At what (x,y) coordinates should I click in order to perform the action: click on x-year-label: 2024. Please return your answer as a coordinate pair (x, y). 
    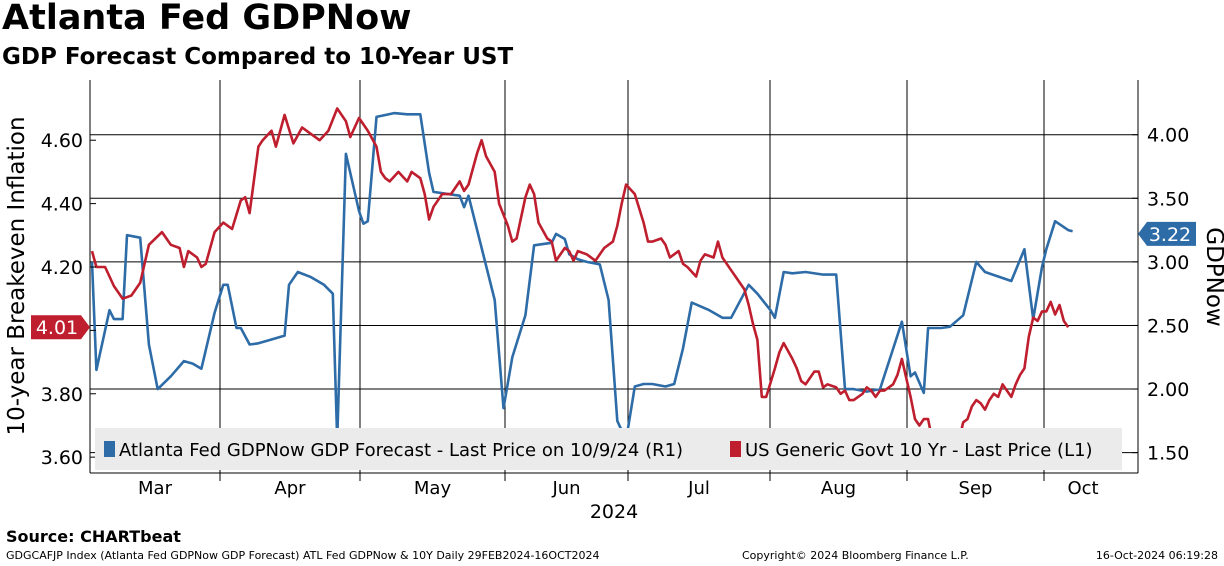
    Looking at the image, I should click on (614, 512).